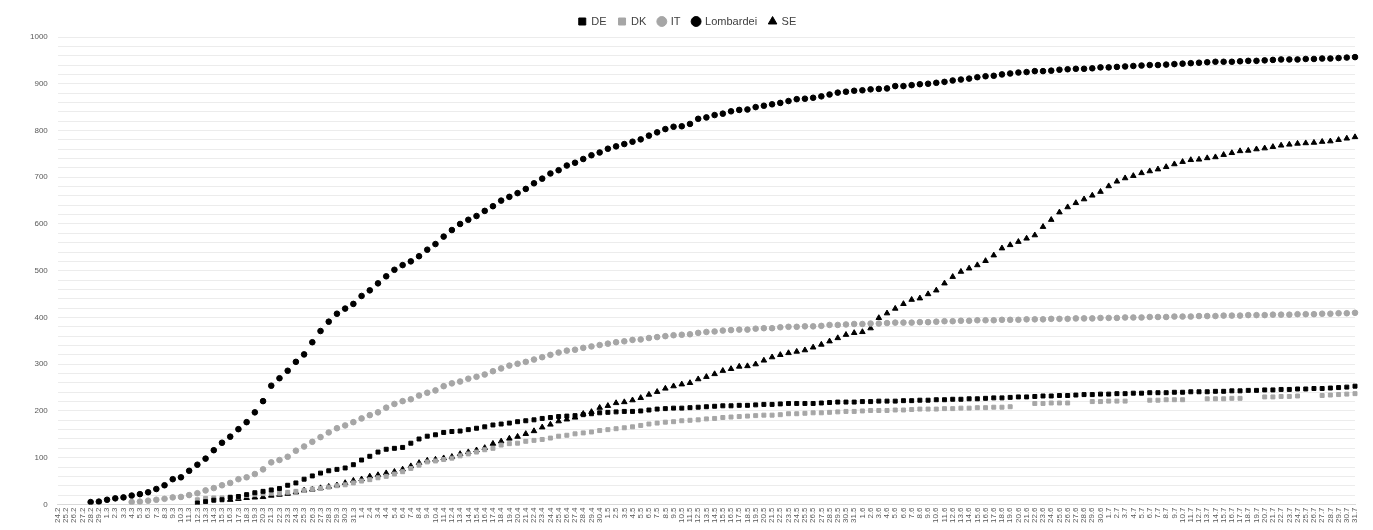  Describe the element at coordinates (1026, 515) in the screenshot. I see `x-tick-label: 21.6` at that location.